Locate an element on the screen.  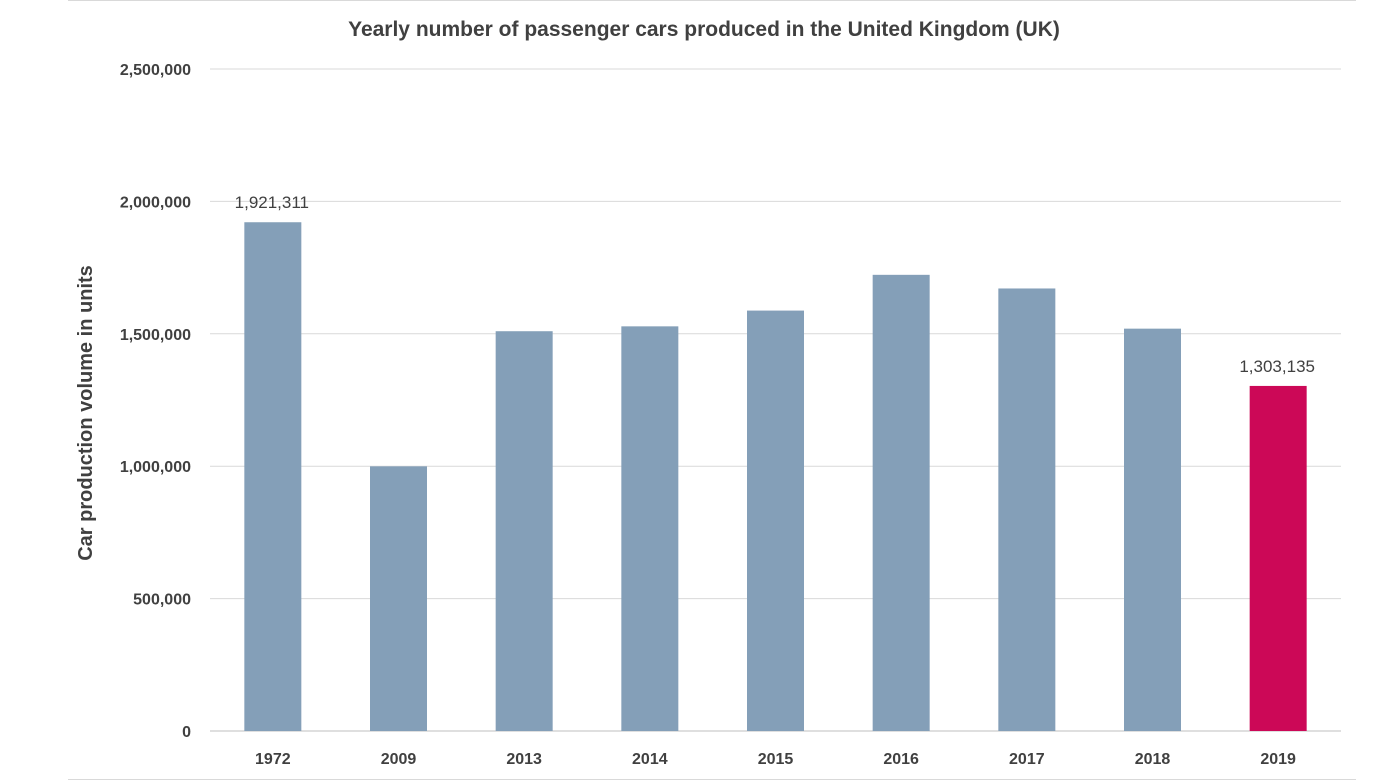
y-tick-label: 2,500,000 is located at coordinates (155, 70).